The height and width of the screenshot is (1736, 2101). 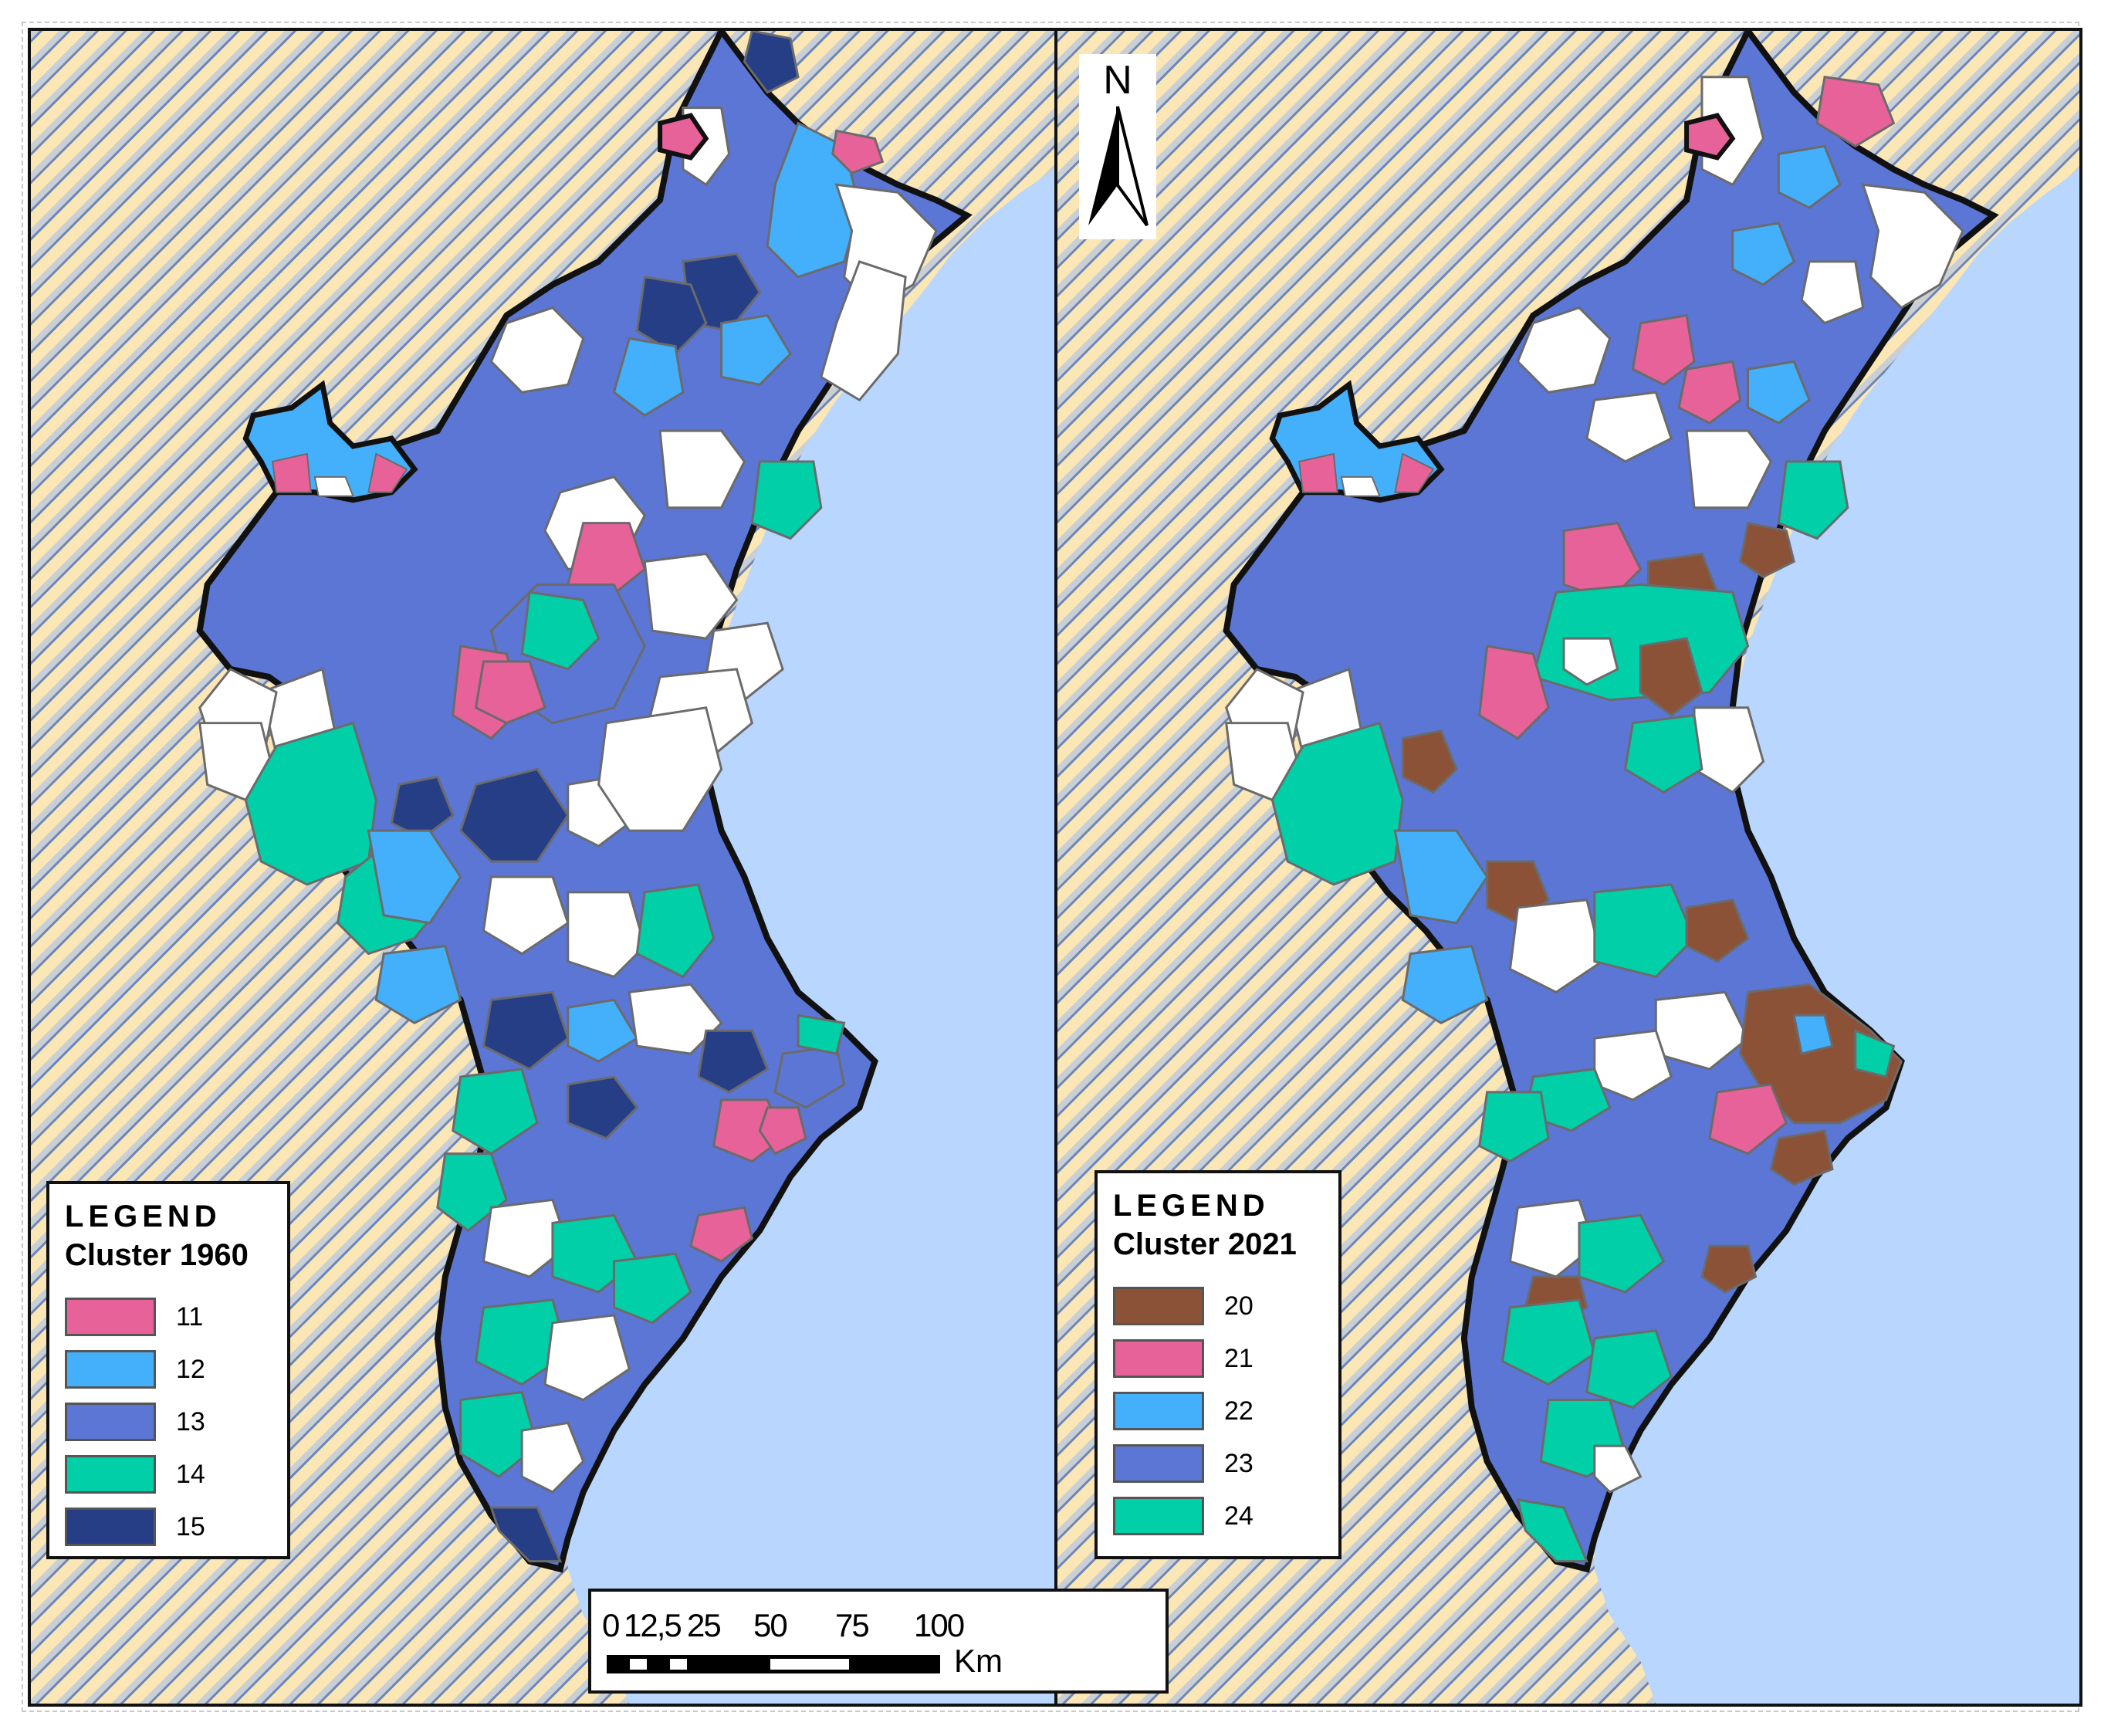 What do you see at coordinates (1218, 1306) in the screenshot?
I see `legend-item-20: 20` at bounding box center [1218, 1306].